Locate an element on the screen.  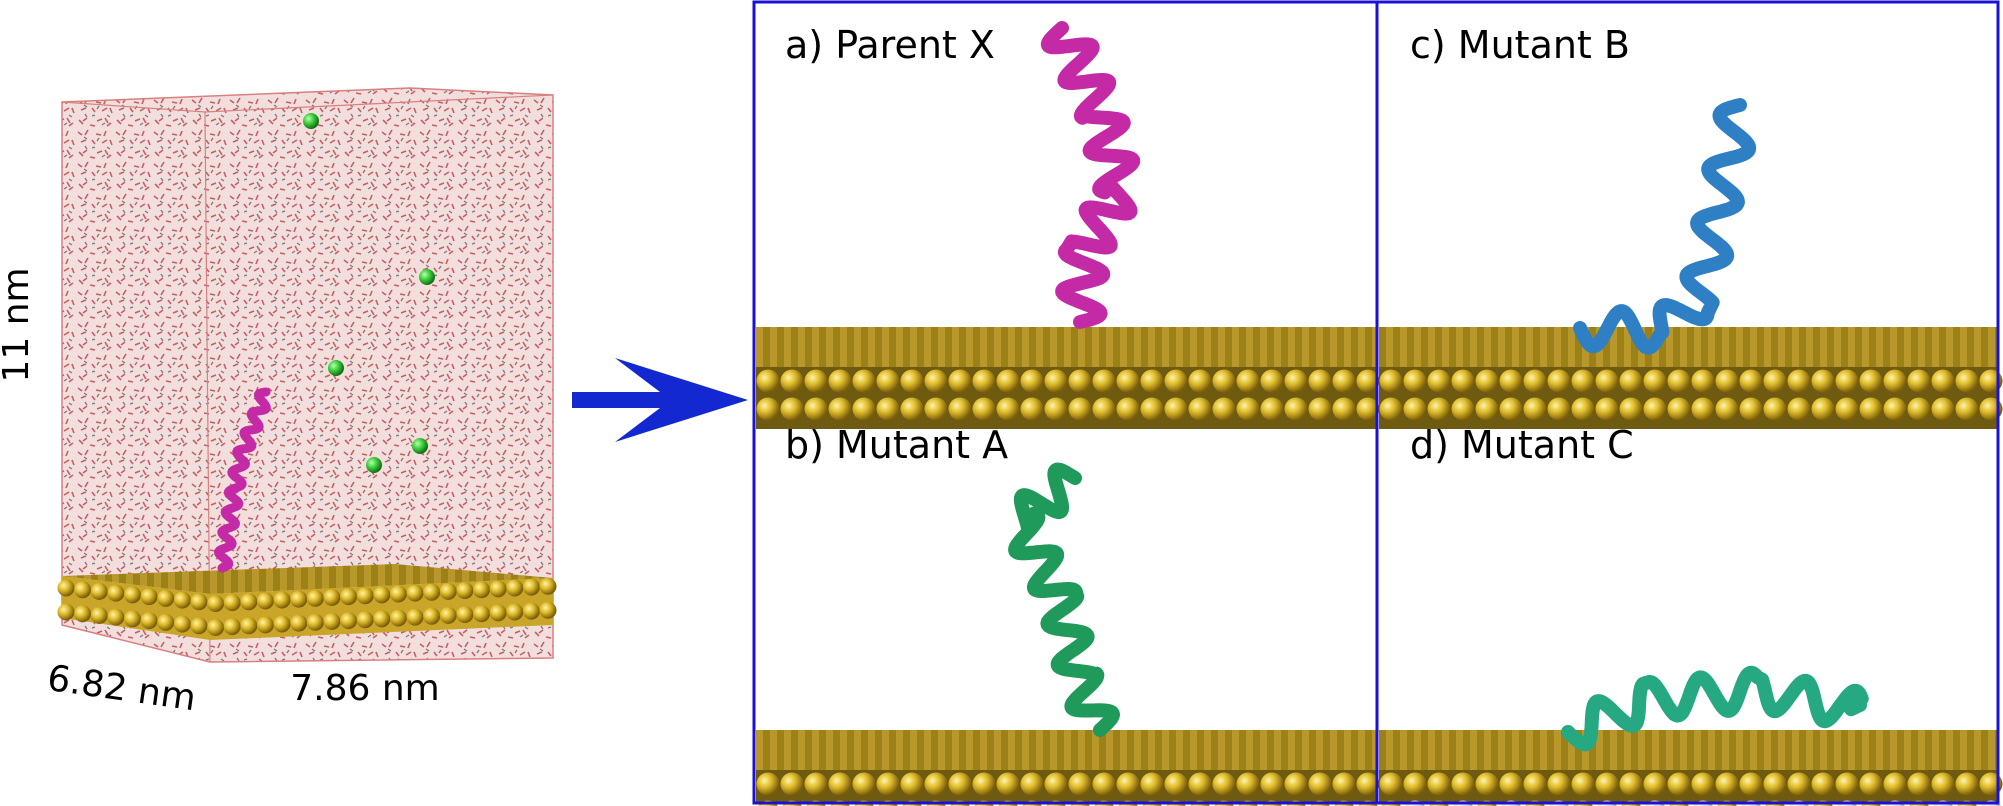
helix-mutant-b is located at coordinates (1665, 226).